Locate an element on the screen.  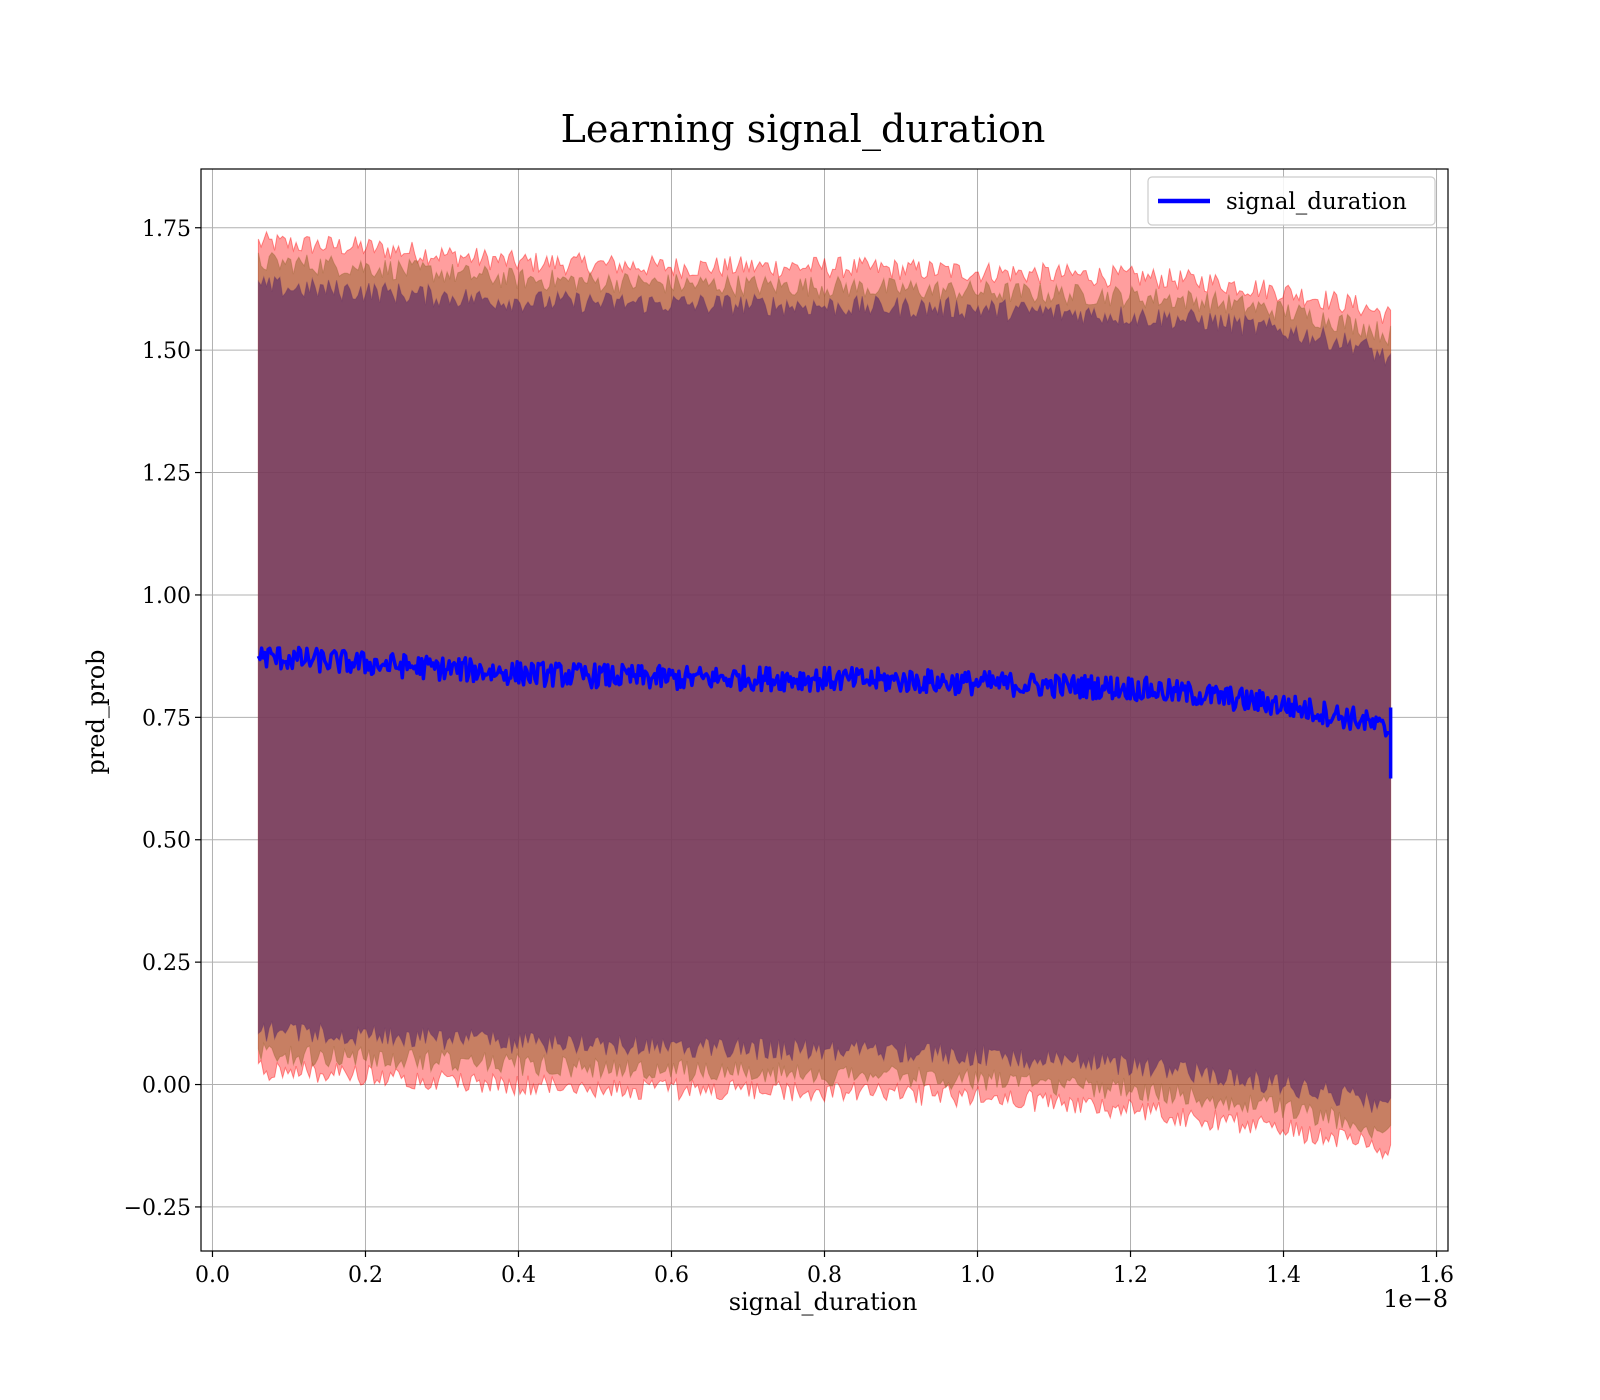
x-axis-offset-label: 1e−8 is located at coordinates (1415, 1299).